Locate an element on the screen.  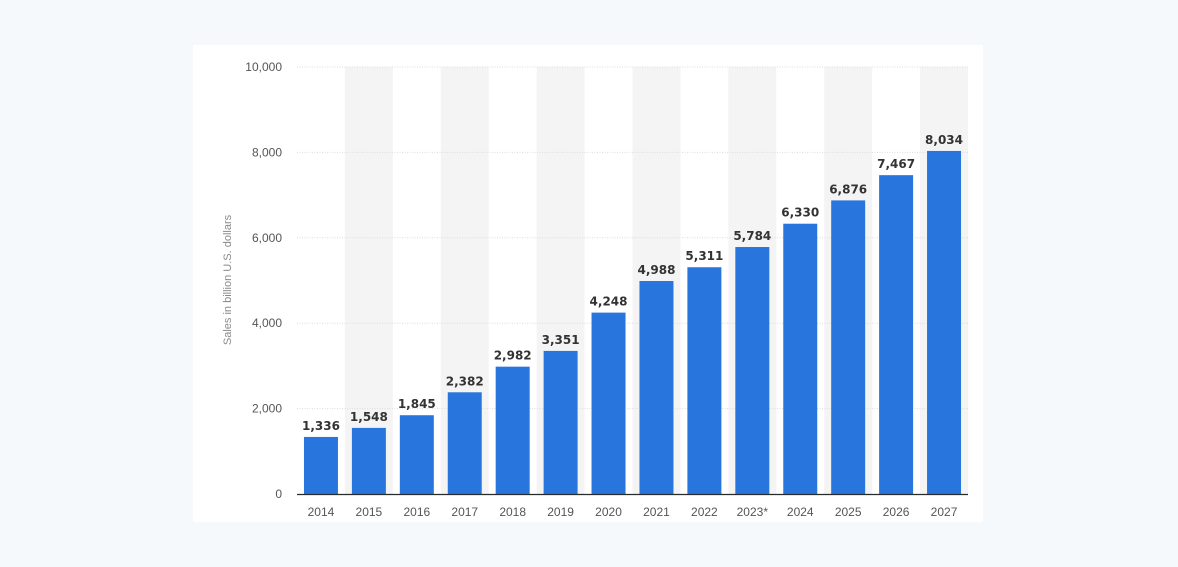
x-tick-label: 2015 is located at coordinates (369, 512).